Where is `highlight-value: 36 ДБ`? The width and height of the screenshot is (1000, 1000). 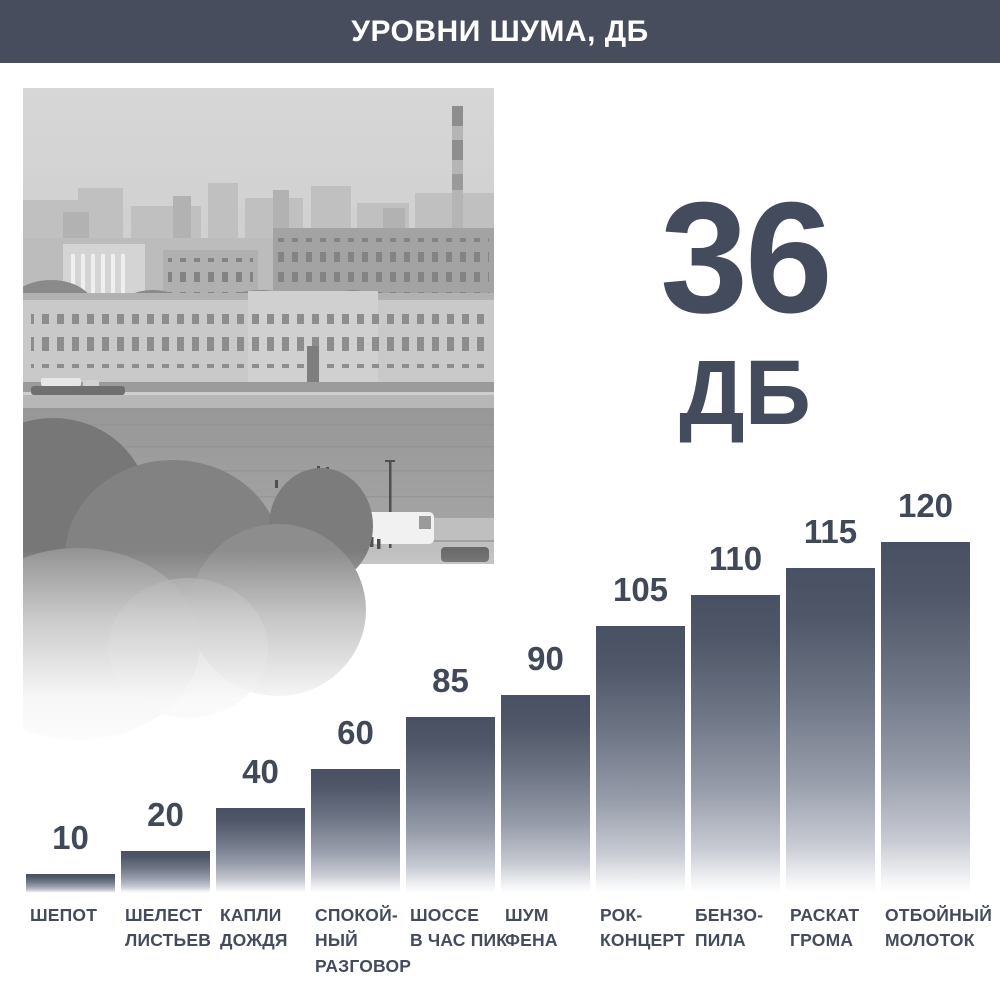 highlight-value: 36 ДБ is located at coordinates (745, 307).